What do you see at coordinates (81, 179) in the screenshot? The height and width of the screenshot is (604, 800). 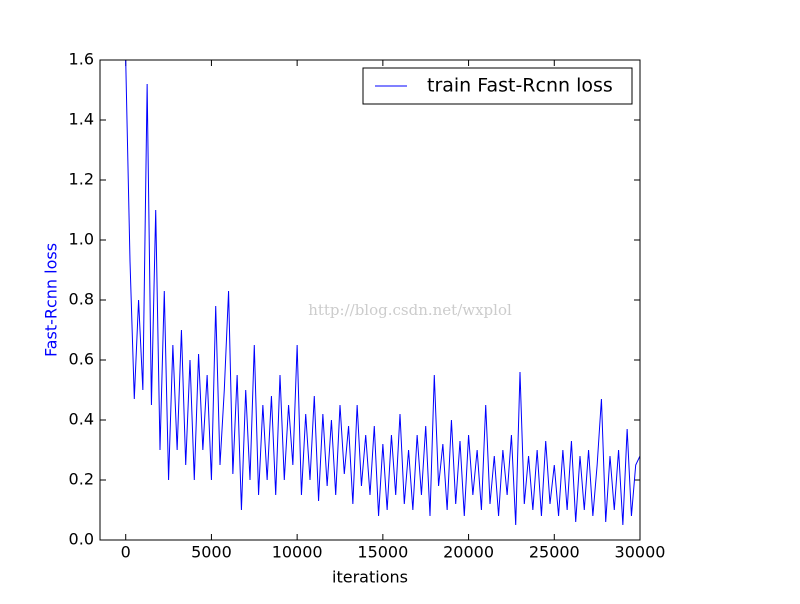 I see `y-tick-label: 1.2` at bounding box center [81, 179].